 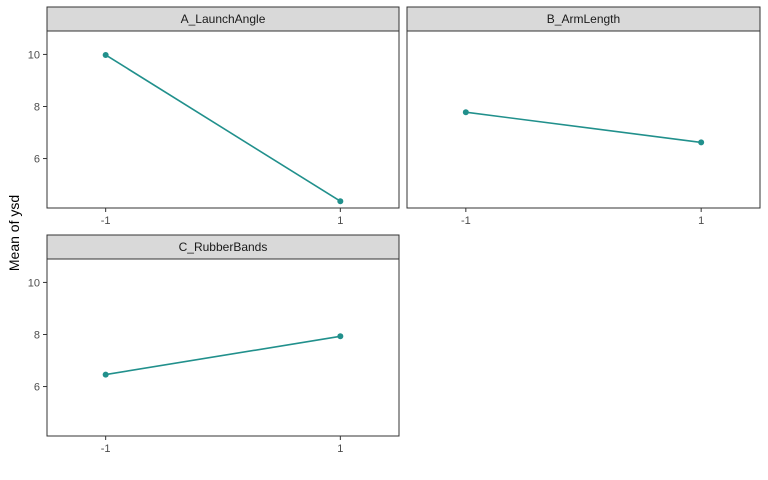 I want to click on strip-label: B_ArmLength, so click(x=583, y=19).